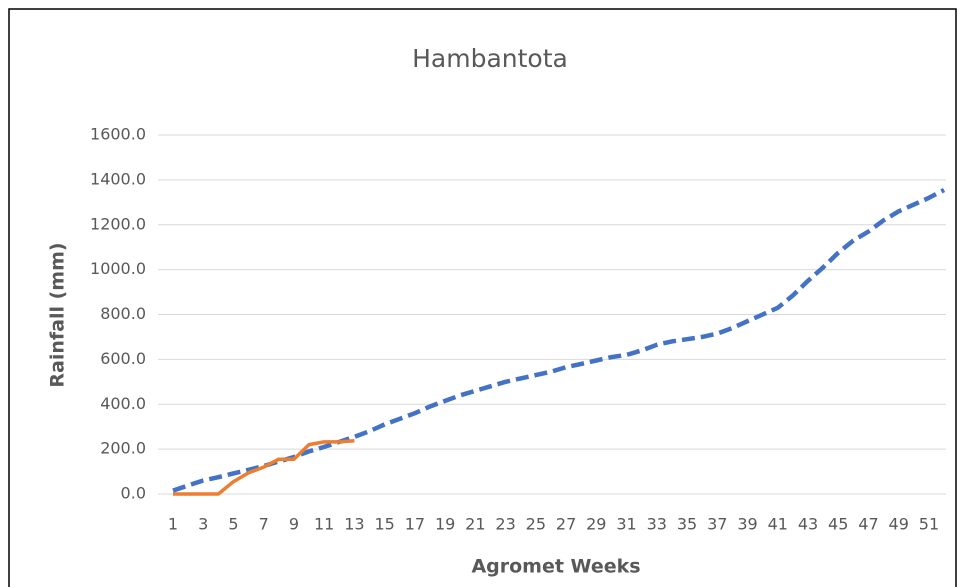  Describe the element at coordinates (475, 524) in the screenshot. I see `x-tick-label: 21` at that location.